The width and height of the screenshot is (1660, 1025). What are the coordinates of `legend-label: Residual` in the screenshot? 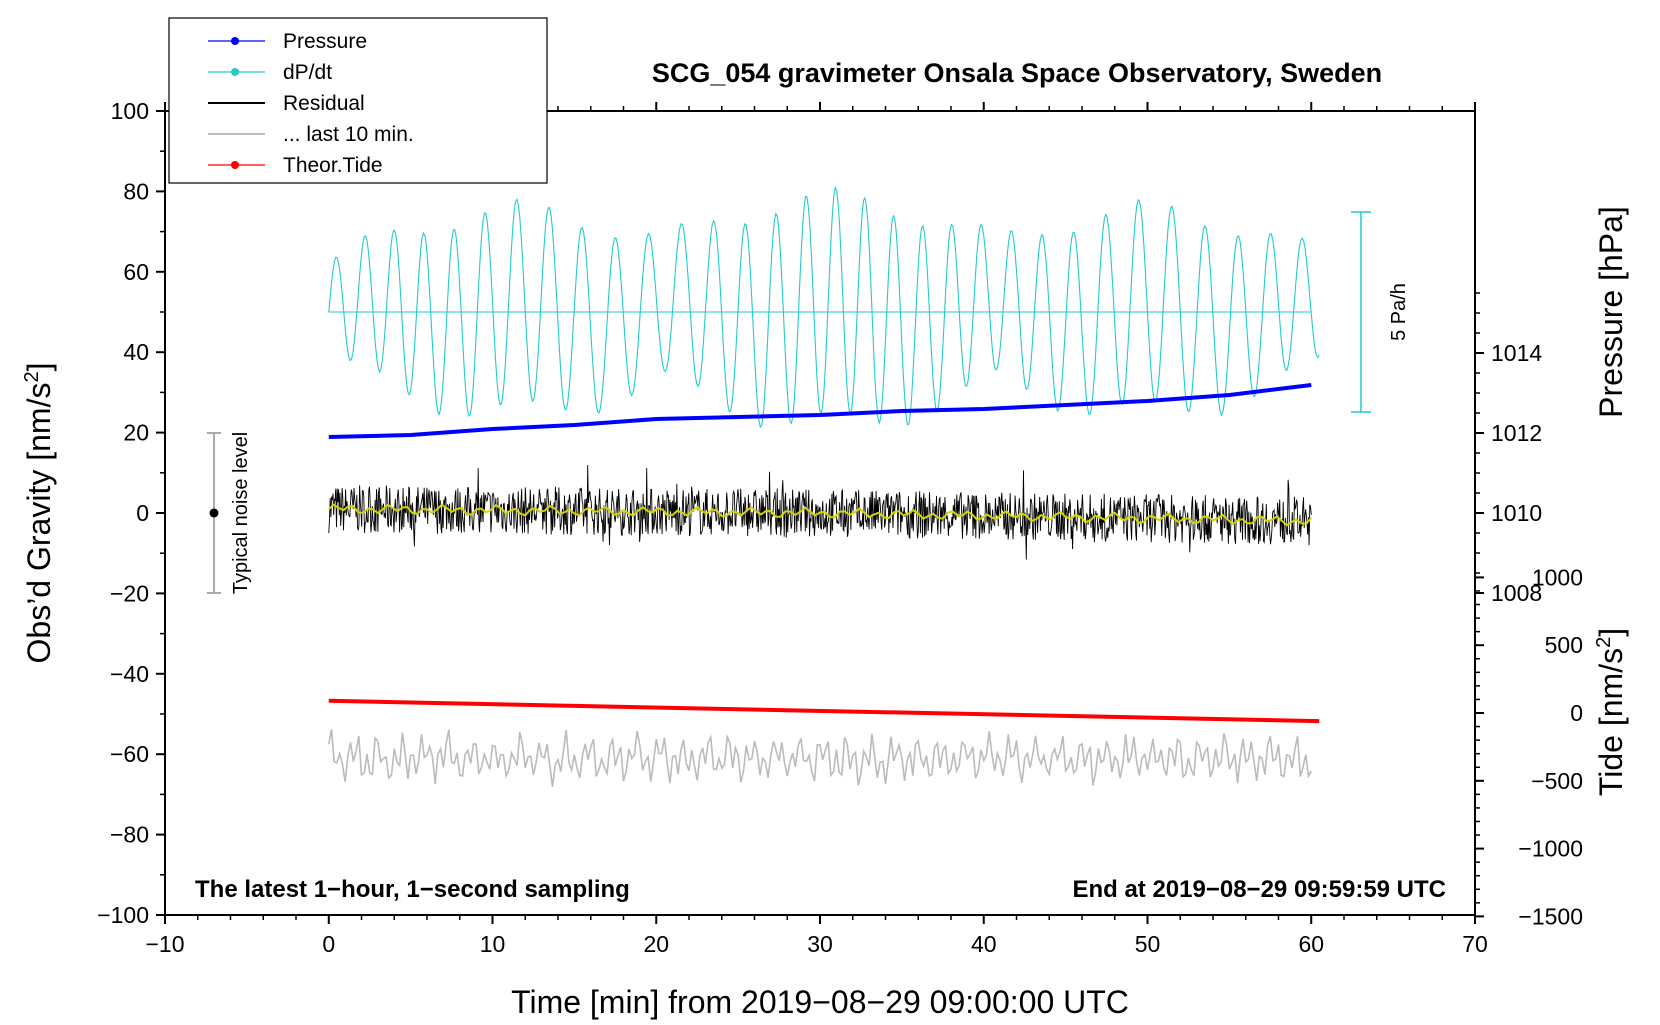 It's located at (324, 103).